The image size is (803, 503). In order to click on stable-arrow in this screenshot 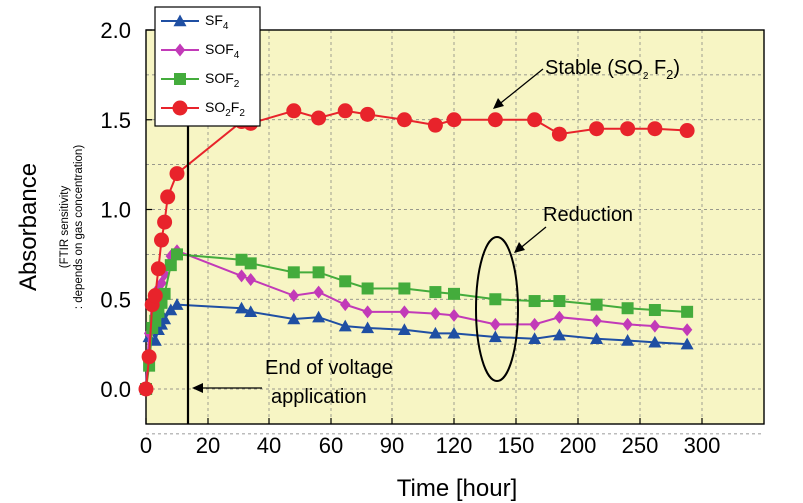, I will do `click(520, 87)`.